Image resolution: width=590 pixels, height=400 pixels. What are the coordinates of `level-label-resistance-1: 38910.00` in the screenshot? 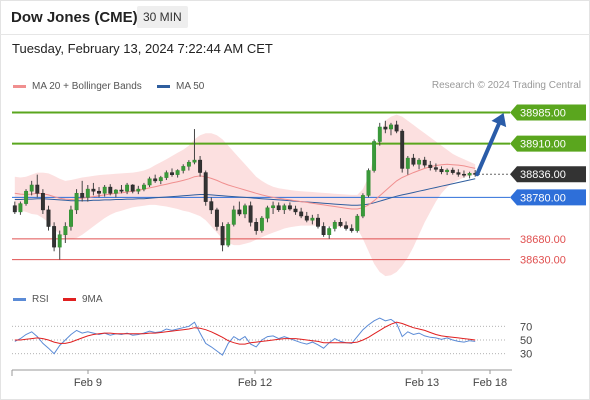 It's located at (543, 145).